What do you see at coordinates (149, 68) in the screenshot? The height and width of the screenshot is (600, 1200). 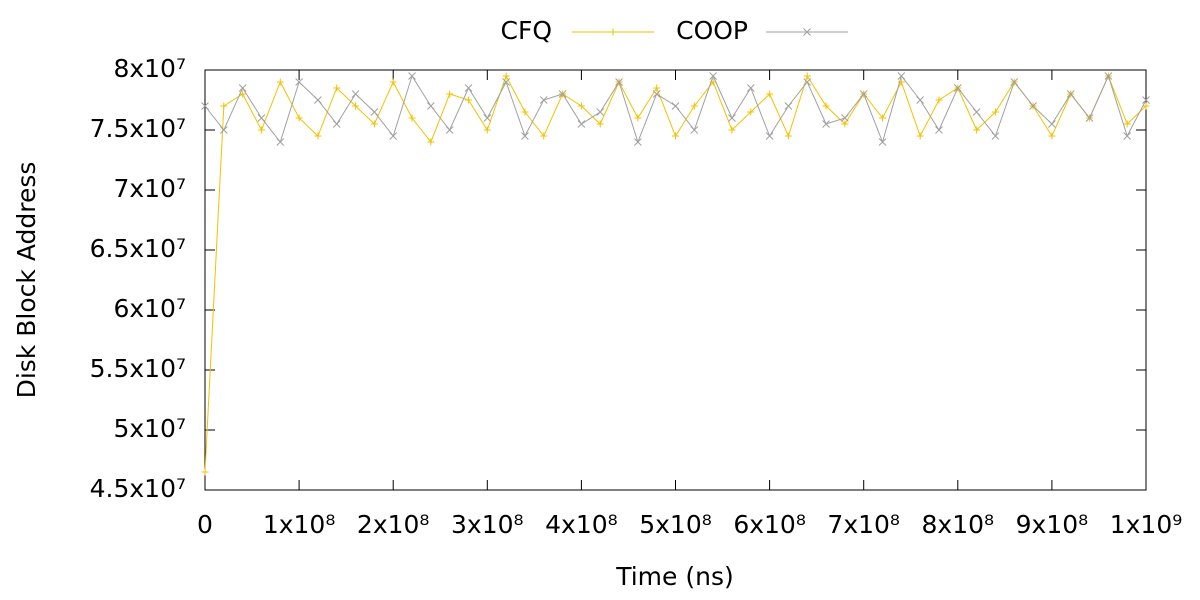 I see `y-tick-label: 8x10⁷` at bounding box center [149, 68].